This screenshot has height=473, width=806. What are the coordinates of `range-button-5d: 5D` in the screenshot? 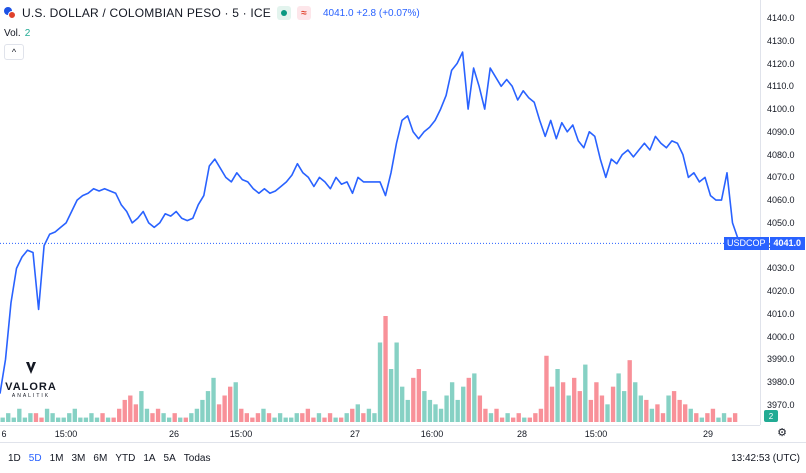 It's located at (35, 458).